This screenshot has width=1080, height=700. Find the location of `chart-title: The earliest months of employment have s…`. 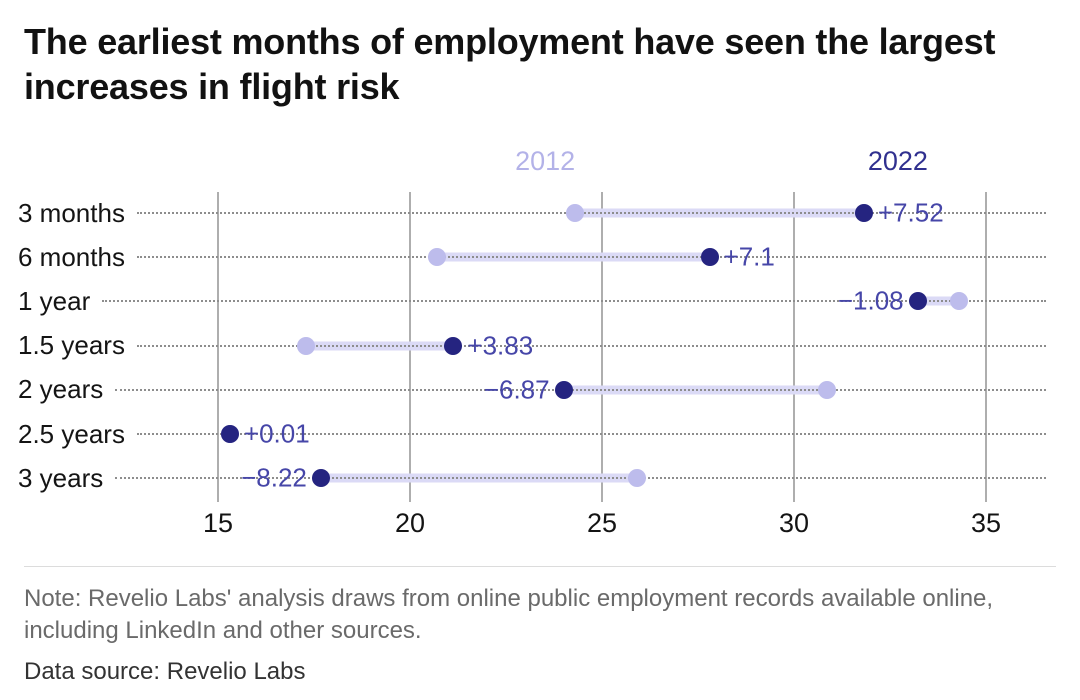

chart-title: The earliest months of employment have s… is located at coordinates (510, 64).